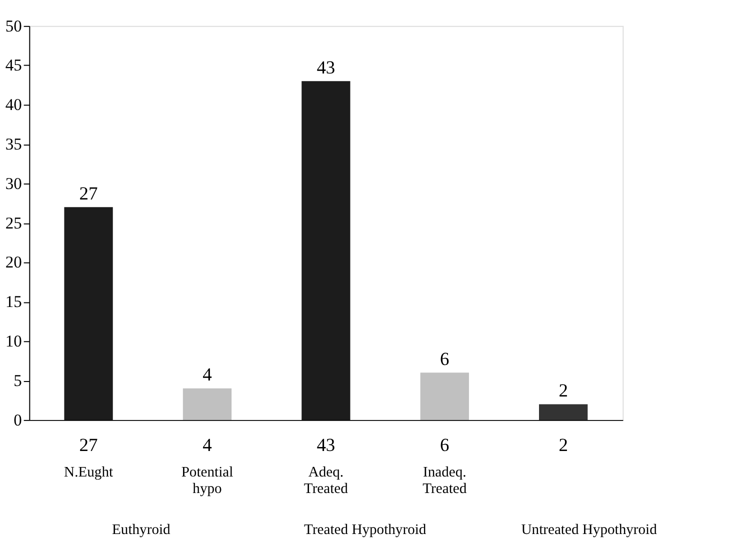  What do you see at coordinates (365, 530) in the screenshot?
I see `text: Treated Hypothyroid` at bounding box center [365, 530].